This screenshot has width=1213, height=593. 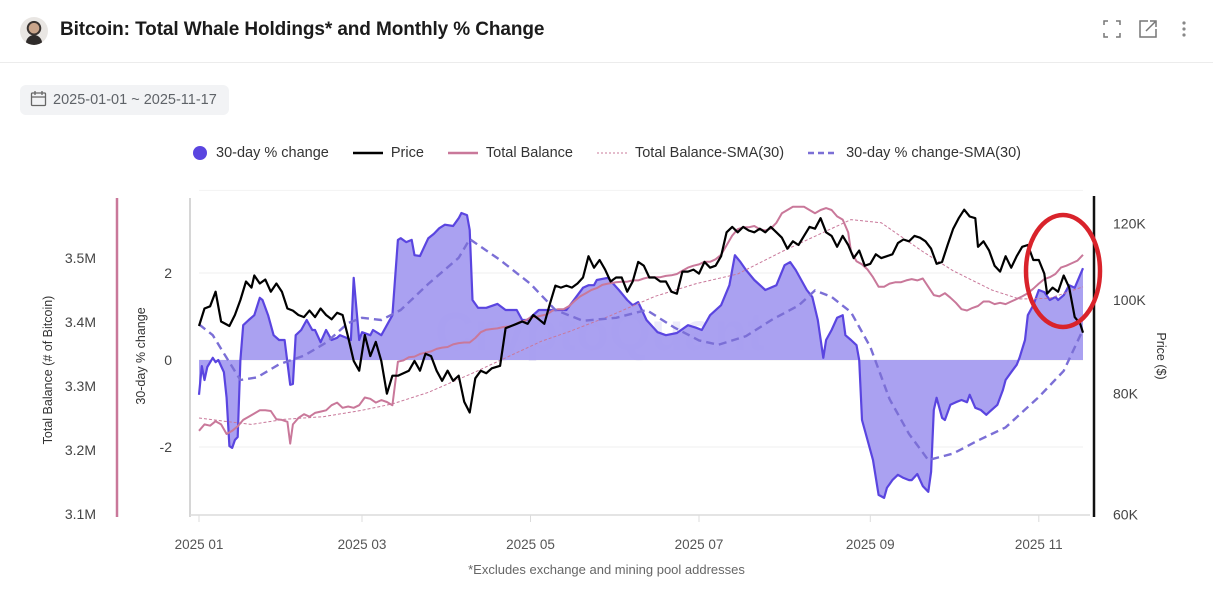 I want to click on legend-item-30-day-change: 30-day % change, so click(x=260, y=153).